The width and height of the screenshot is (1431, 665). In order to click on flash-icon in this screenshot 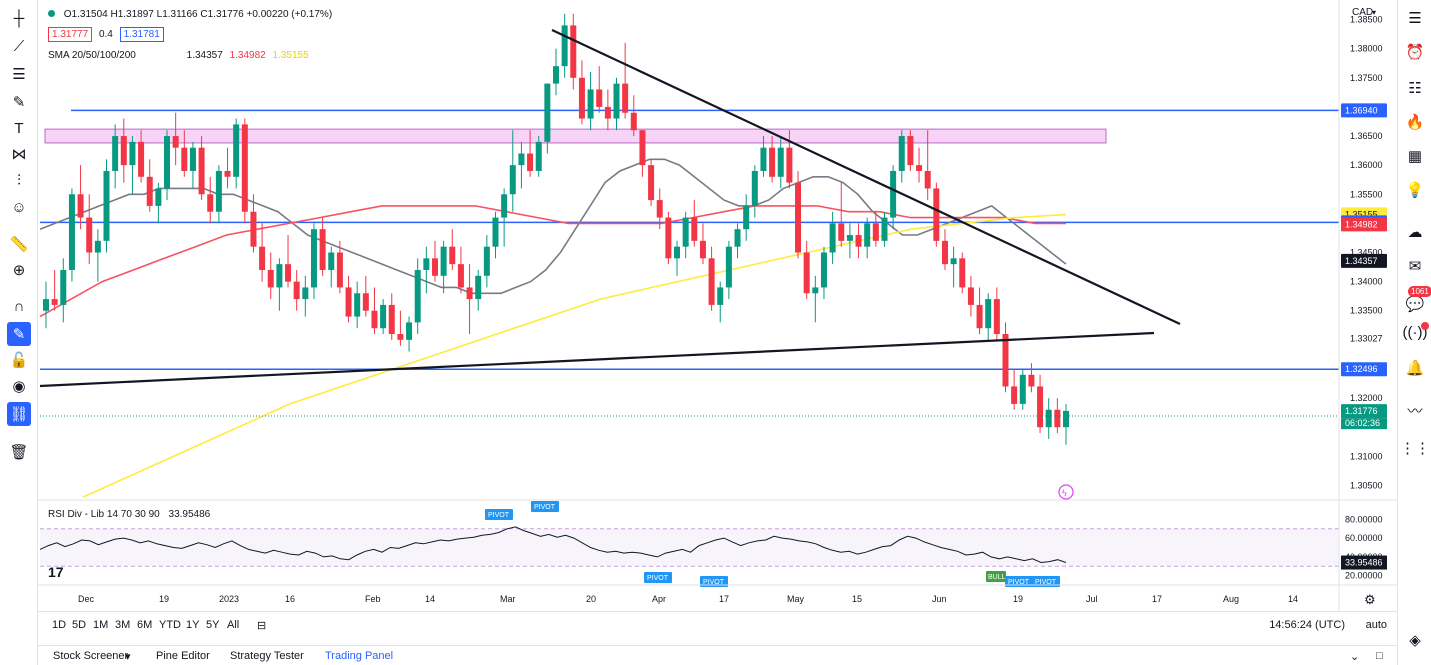, I will do `click(1066, 492)`.